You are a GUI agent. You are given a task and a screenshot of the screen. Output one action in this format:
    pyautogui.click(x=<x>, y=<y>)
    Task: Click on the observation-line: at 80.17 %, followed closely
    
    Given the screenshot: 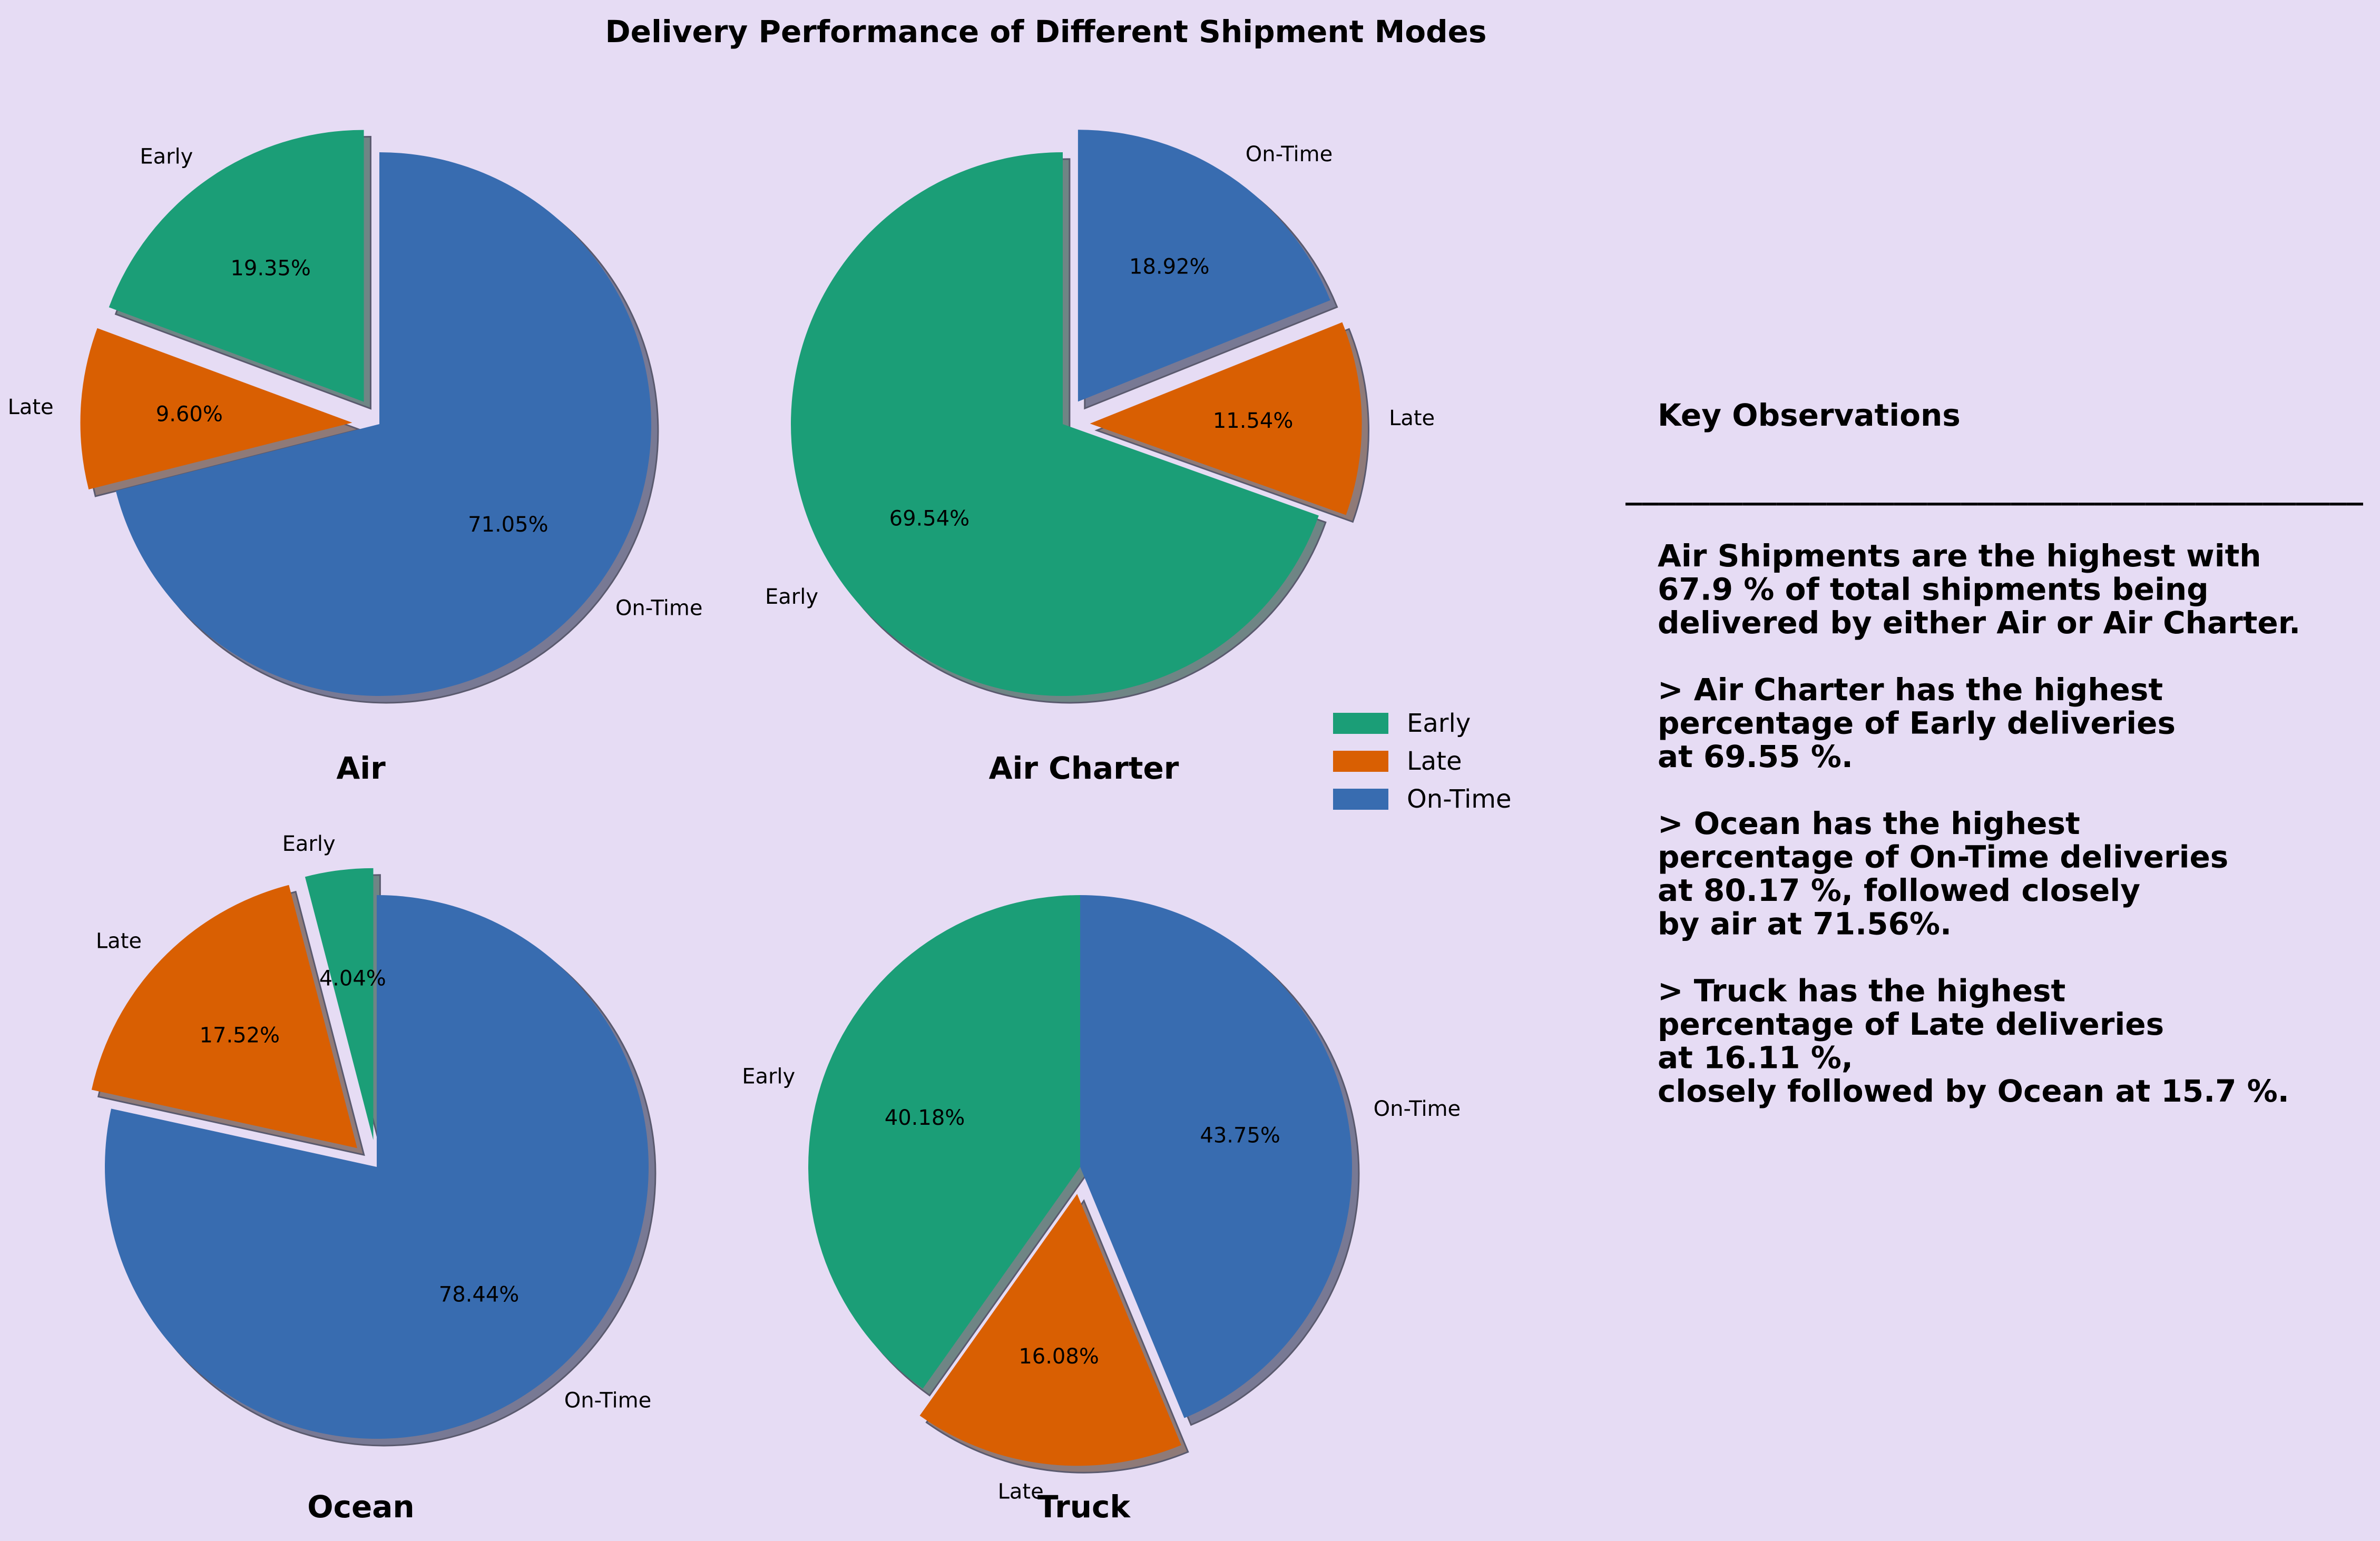 What is the action you would take?
    pyautogui.click(x=1899, y=890)
    